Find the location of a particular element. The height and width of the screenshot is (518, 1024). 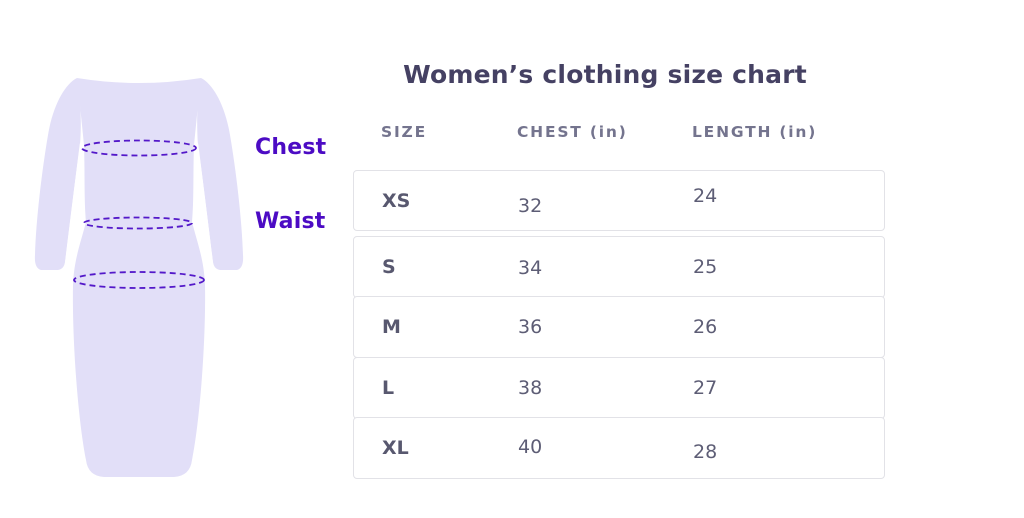

cell-chest: 36 is located at coordinates (530, 327).